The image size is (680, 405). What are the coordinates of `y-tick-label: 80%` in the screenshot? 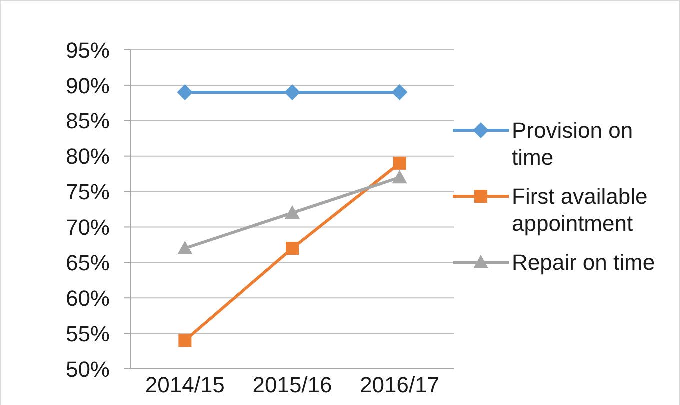 It's located at (88, 157).